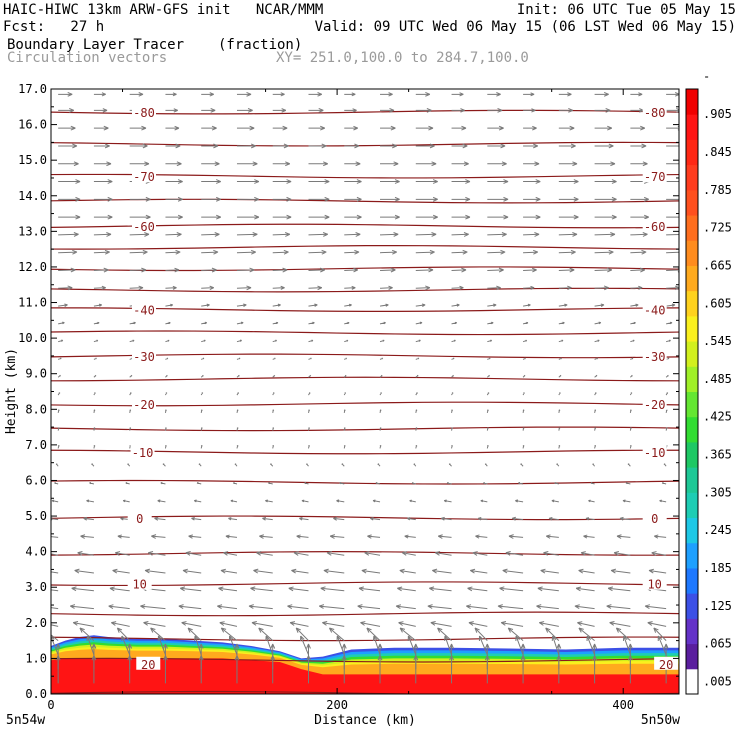 This screenshot has height=740, width=740. I want to click on colorbar-label: .185, so click(717, 568).